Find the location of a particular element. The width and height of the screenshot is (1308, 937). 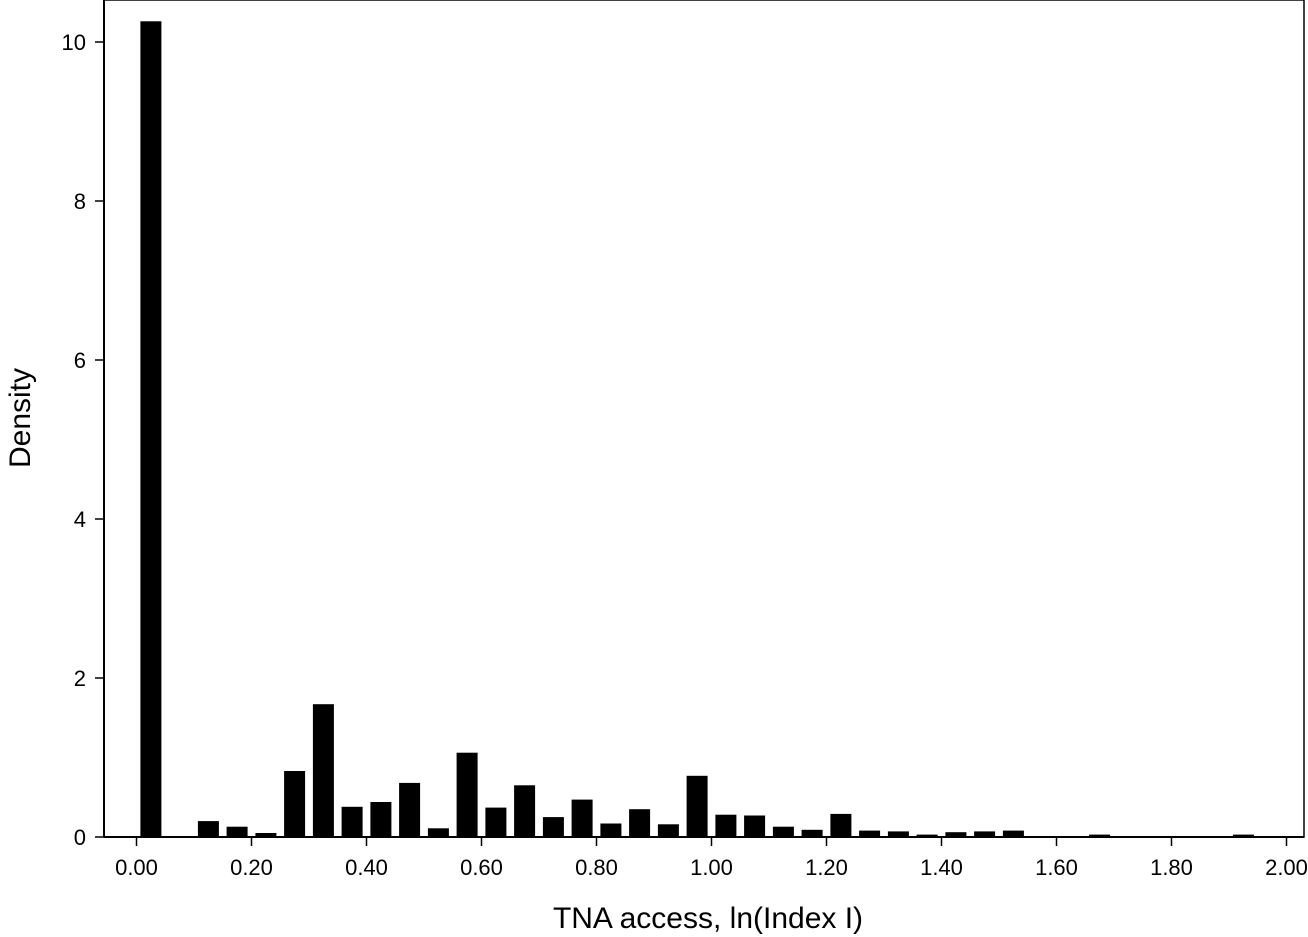

x-axis-title: TNA access, ln(Index I) is located at coordinates (708, 918).